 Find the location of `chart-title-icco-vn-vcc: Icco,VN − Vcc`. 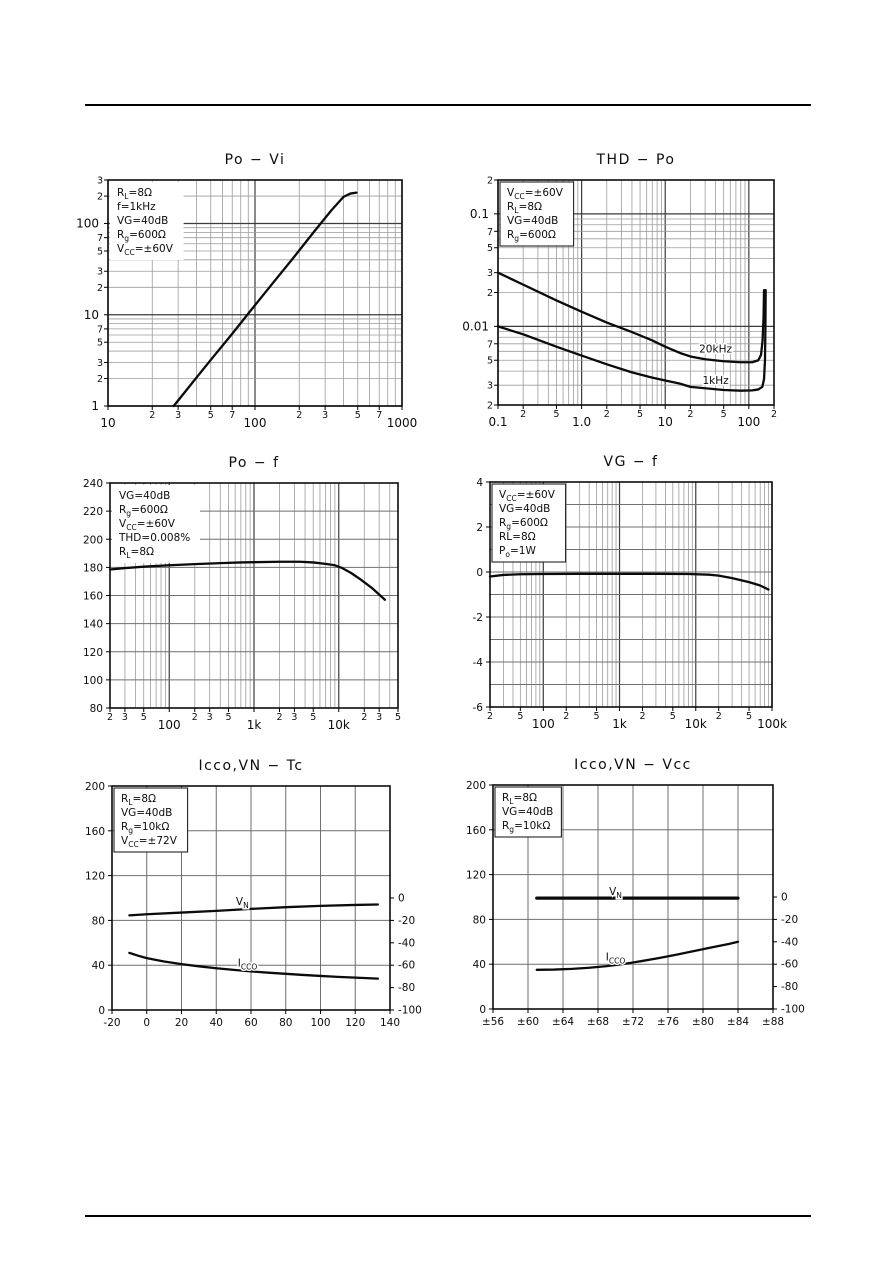

chart-title-icco-vn-vcc: Icco,VN − Vcc is located at coordinates (633, 765).